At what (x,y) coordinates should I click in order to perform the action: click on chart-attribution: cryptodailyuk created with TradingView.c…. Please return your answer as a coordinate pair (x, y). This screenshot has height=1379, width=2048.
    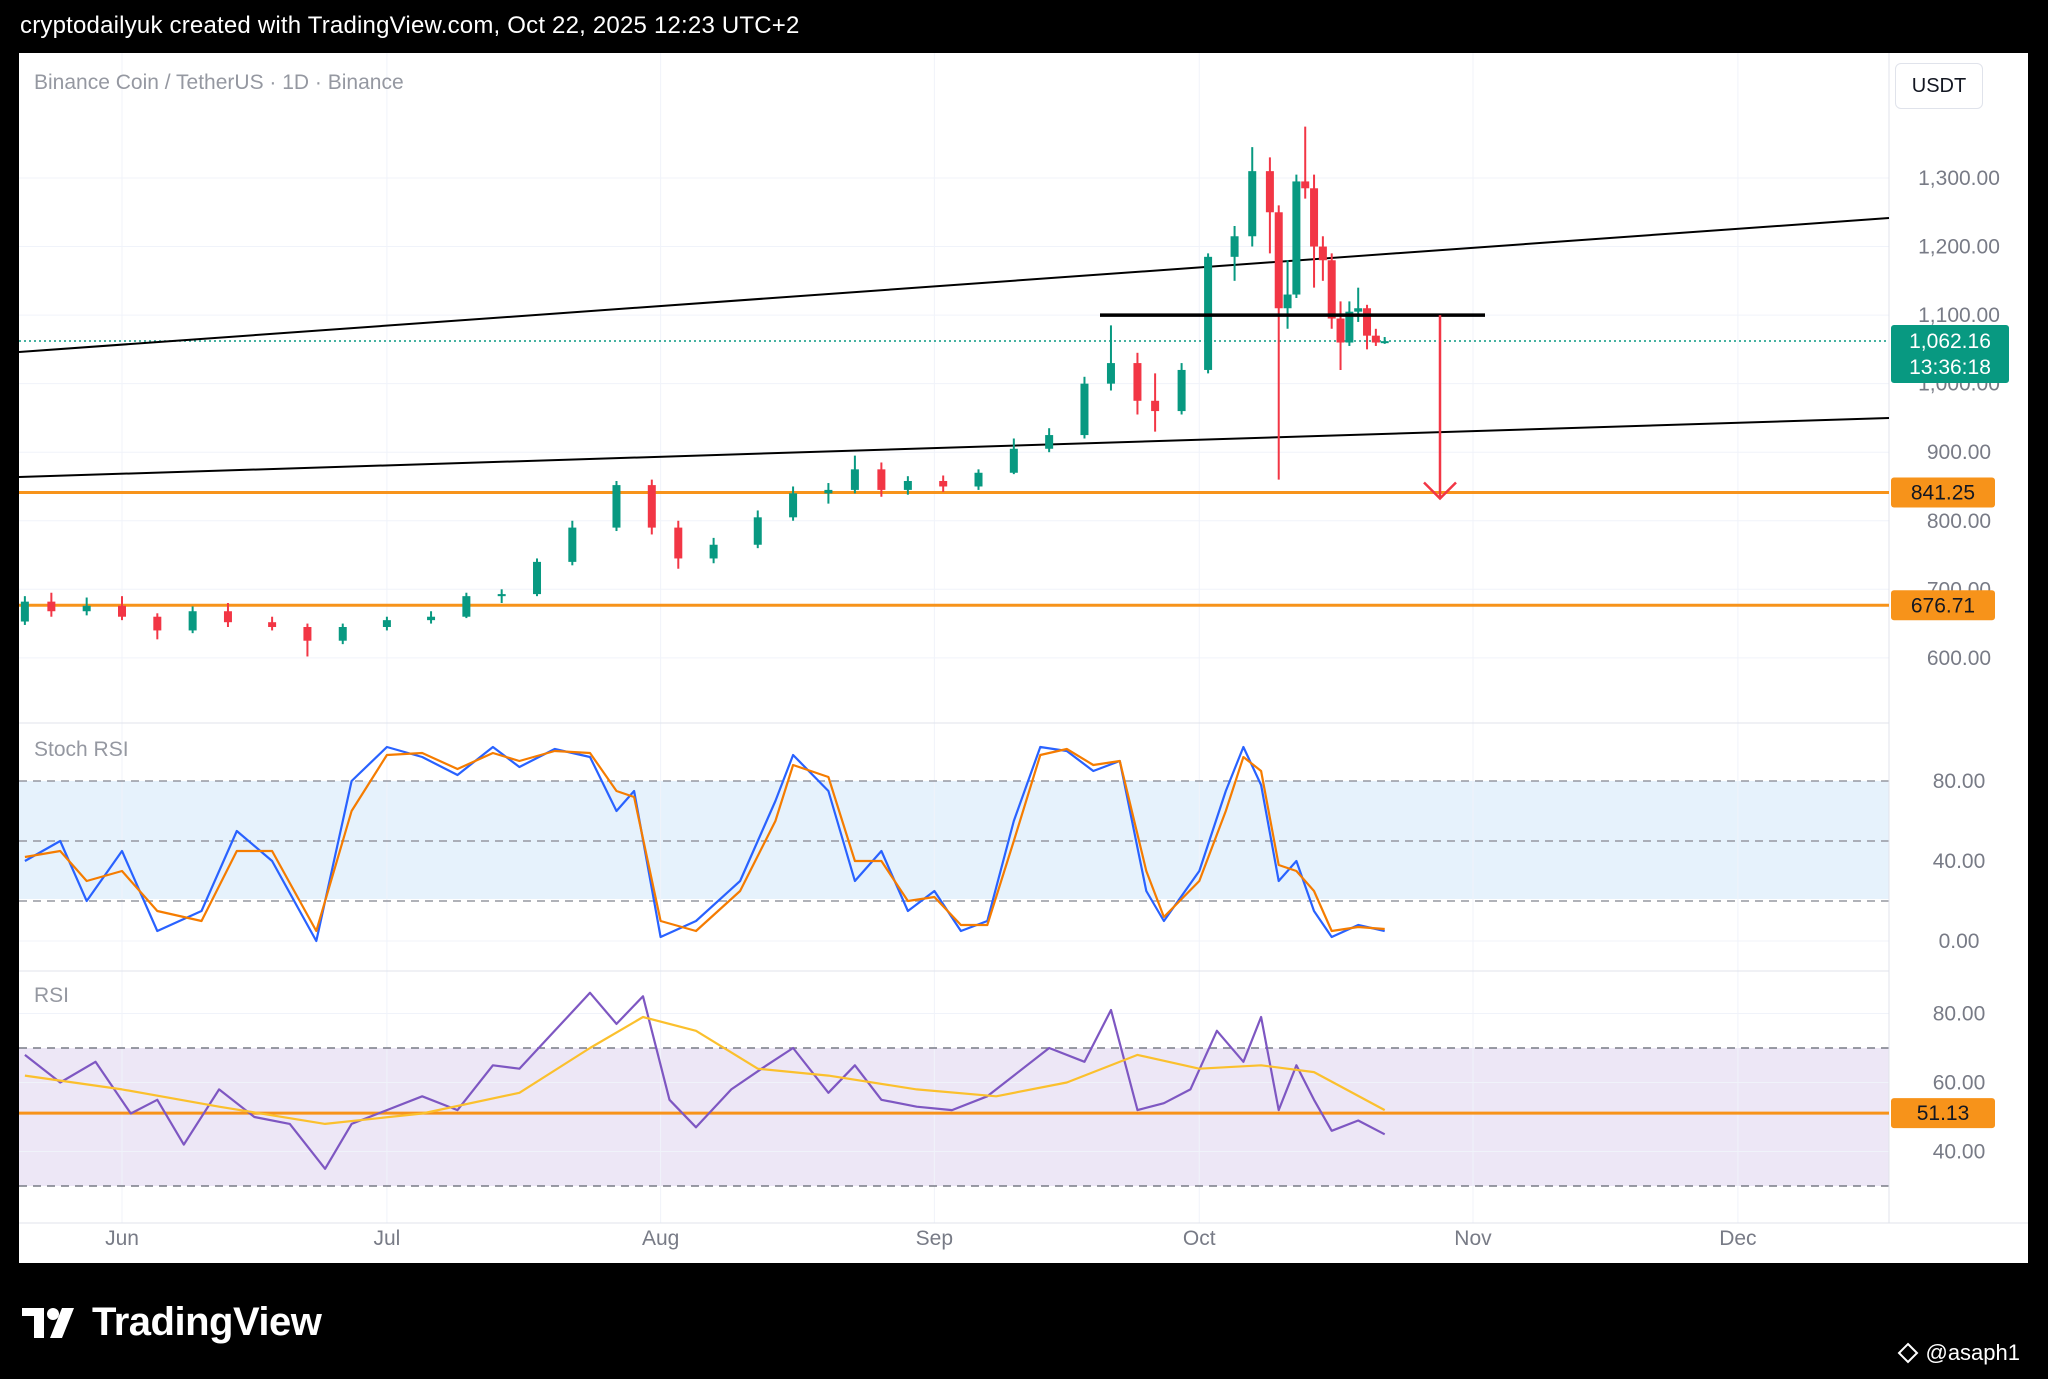
    Looking at the image, I should click on (410, 25).